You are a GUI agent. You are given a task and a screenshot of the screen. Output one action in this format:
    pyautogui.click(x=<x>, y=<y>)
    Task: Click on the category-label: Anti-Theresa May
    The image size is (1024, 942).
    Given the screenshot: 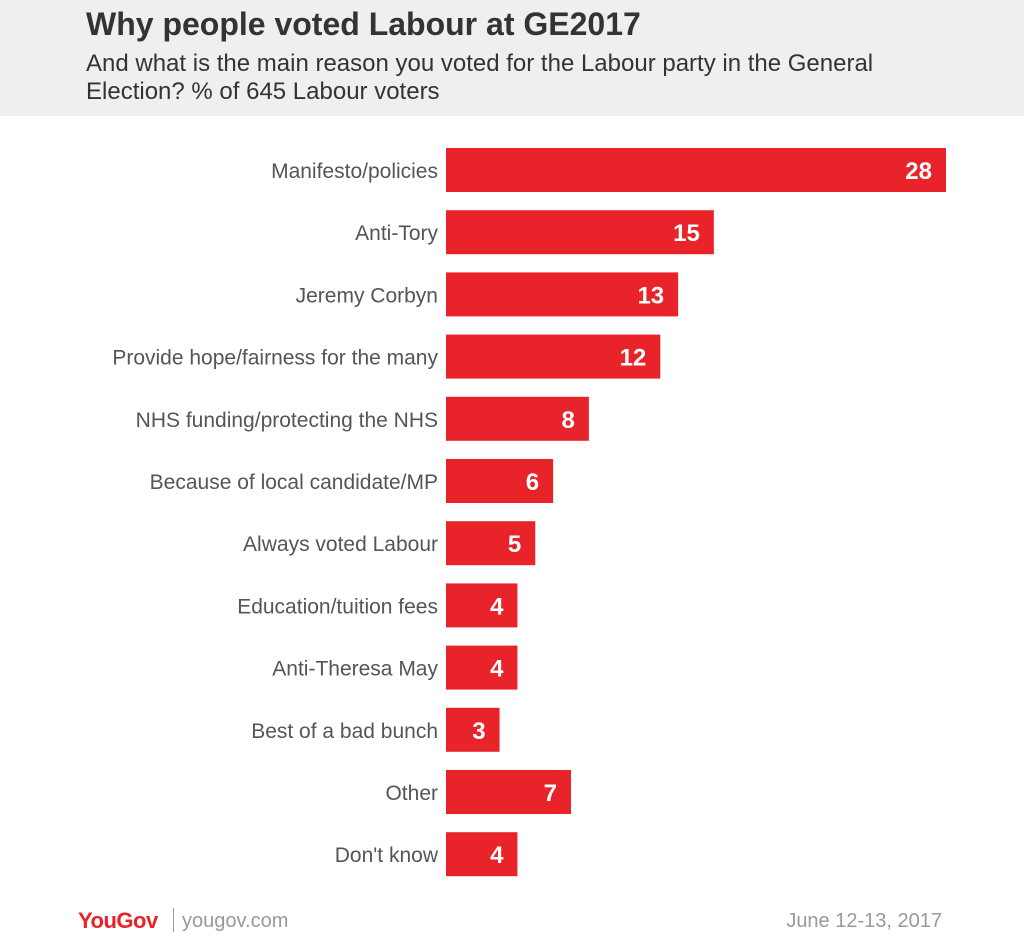 What is the action you would take?
    pyautogui.click(x=355, y=669)
    